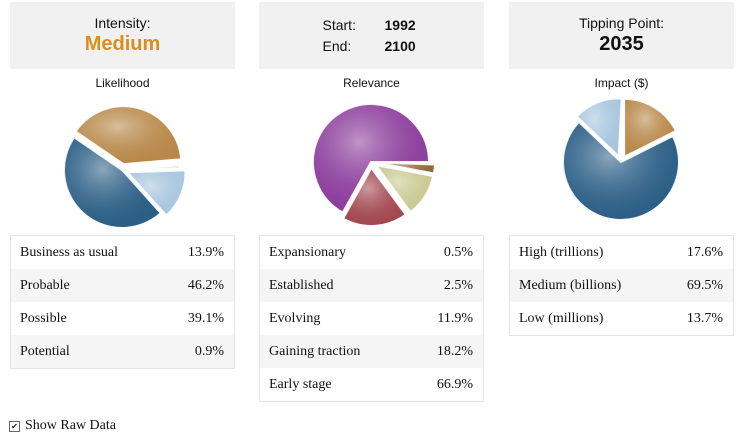 The height and width of the screenshot is (447, 738). Describe the element at coordinates (70, 425) in the screenshot. I see `show-raw-data-label: Show Raw Data` at that location.